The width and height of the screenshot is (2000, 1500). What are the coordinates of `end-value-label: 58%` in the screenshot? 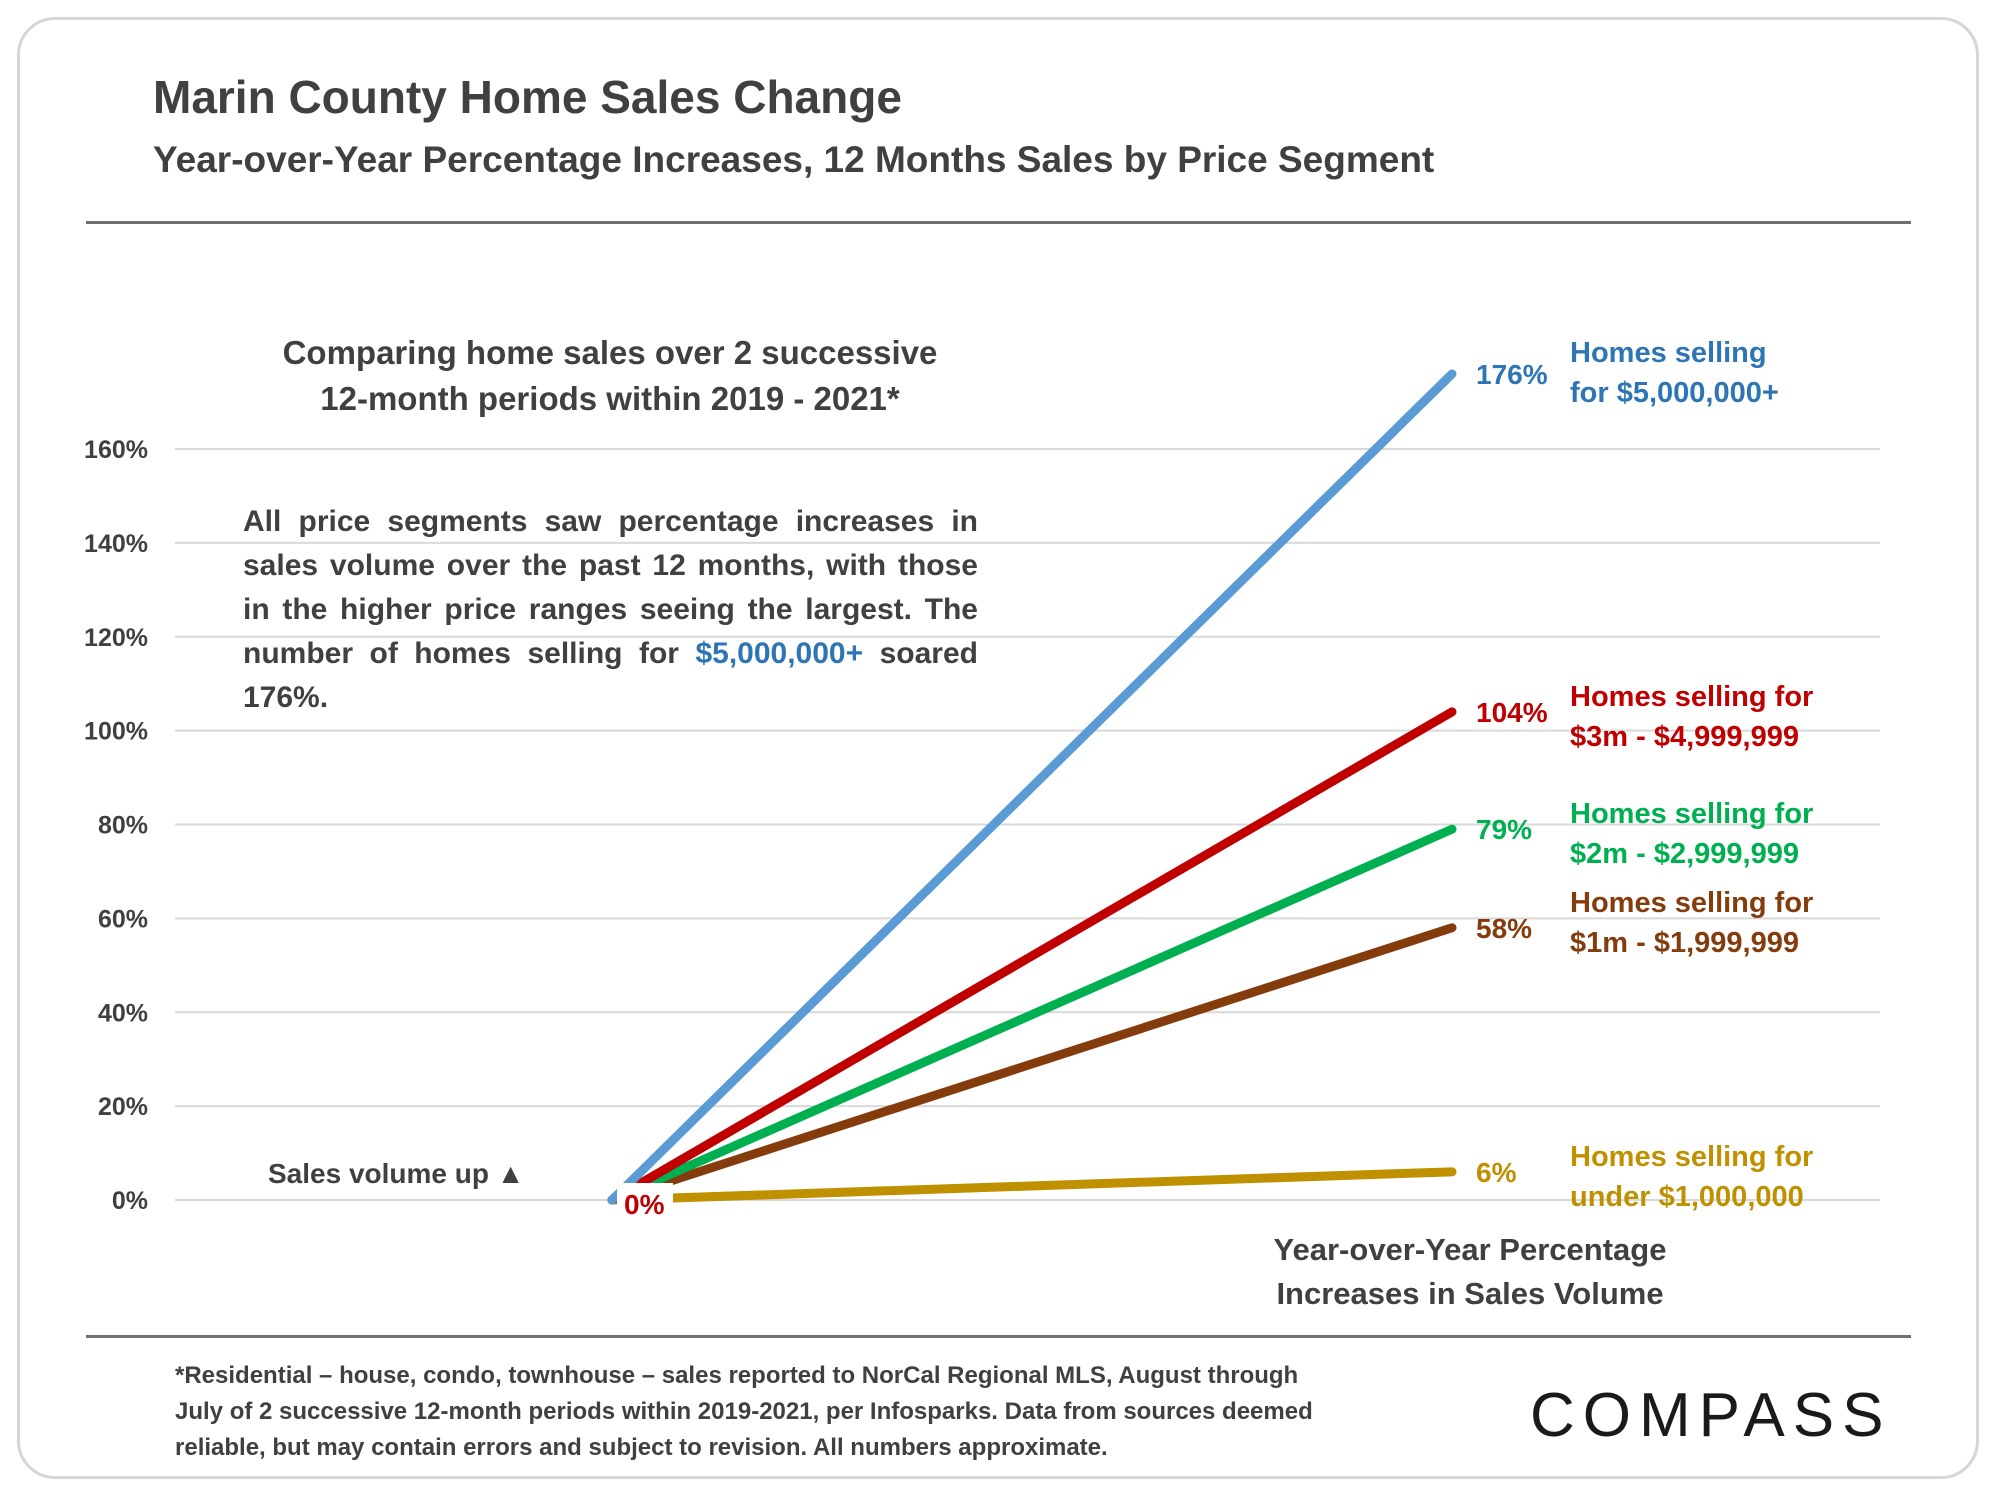 It's located at (1504, 928).